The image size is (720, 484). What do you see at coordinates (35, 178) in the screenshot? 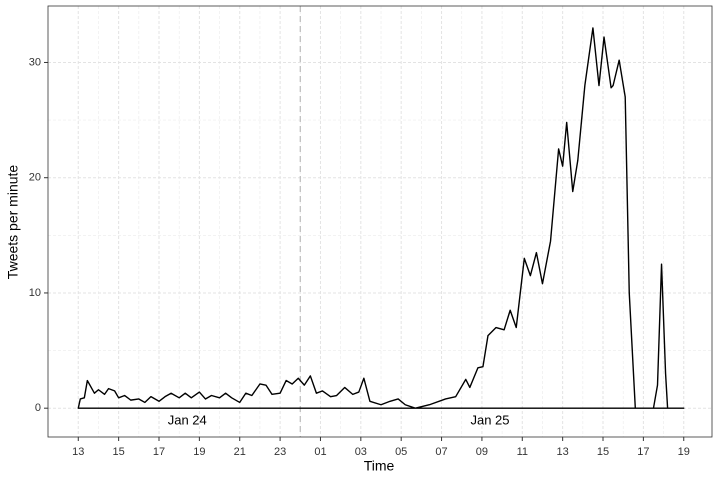
I see `y-tick-label: 20` at bounding box center [35, 178].